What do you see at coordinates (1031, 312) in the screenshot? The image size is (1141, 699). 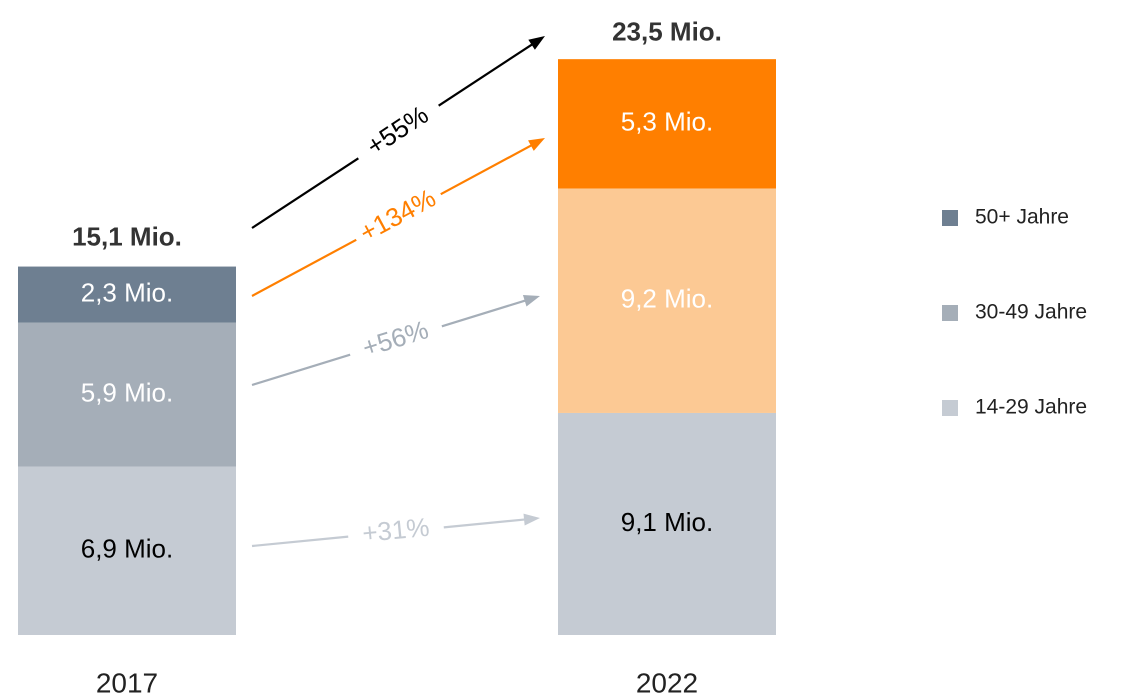 I see `legend-label: 30-49 Jahre` at bounding box center [1031, 312].